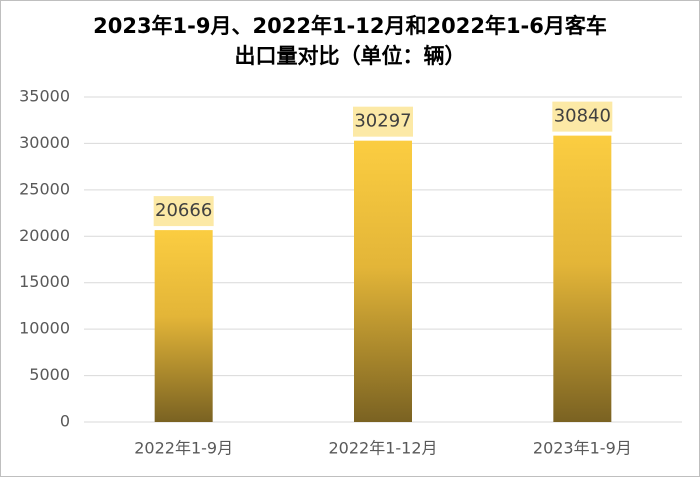  Describe the element at coordinates (582, 448) in the screenshot. I see `x-tick-label: 2023年1-9月` at that location.